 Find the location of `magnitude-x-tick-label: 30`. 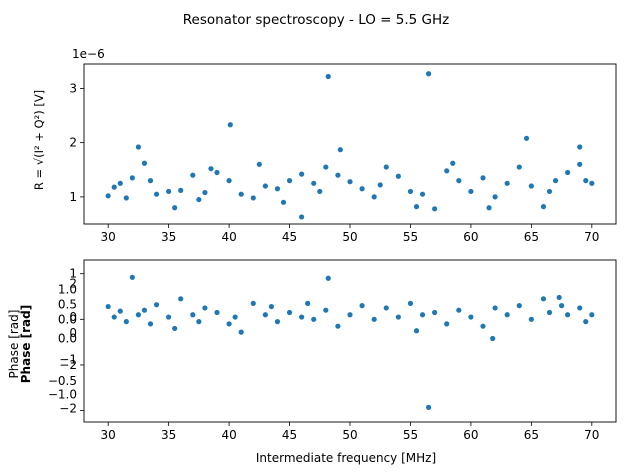

magnitude-x-tick-label: 30 is located at coordinates (108, 237).